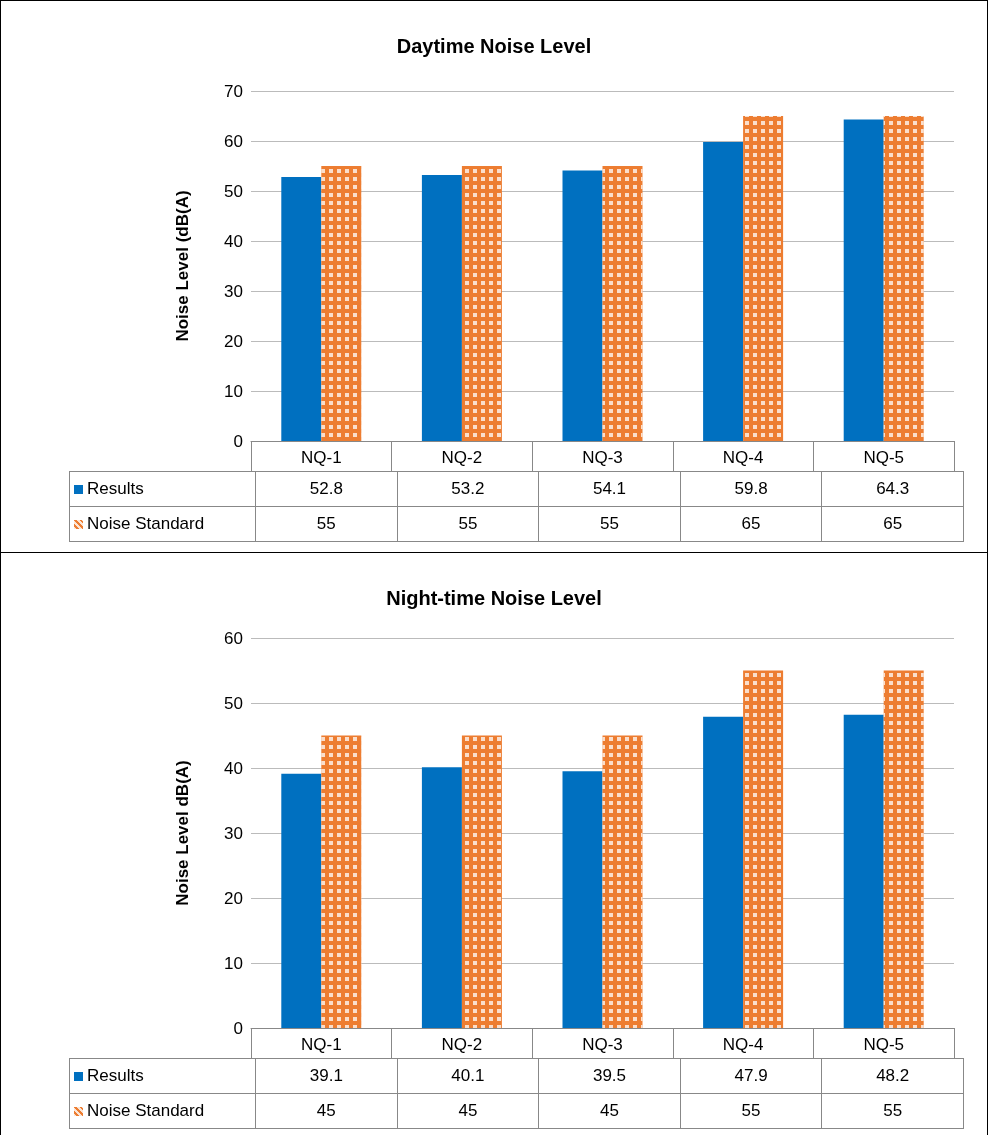  Describe the element at coordinates (609, 489) in the screenshot. I see `data-label: 54.1` at that location.